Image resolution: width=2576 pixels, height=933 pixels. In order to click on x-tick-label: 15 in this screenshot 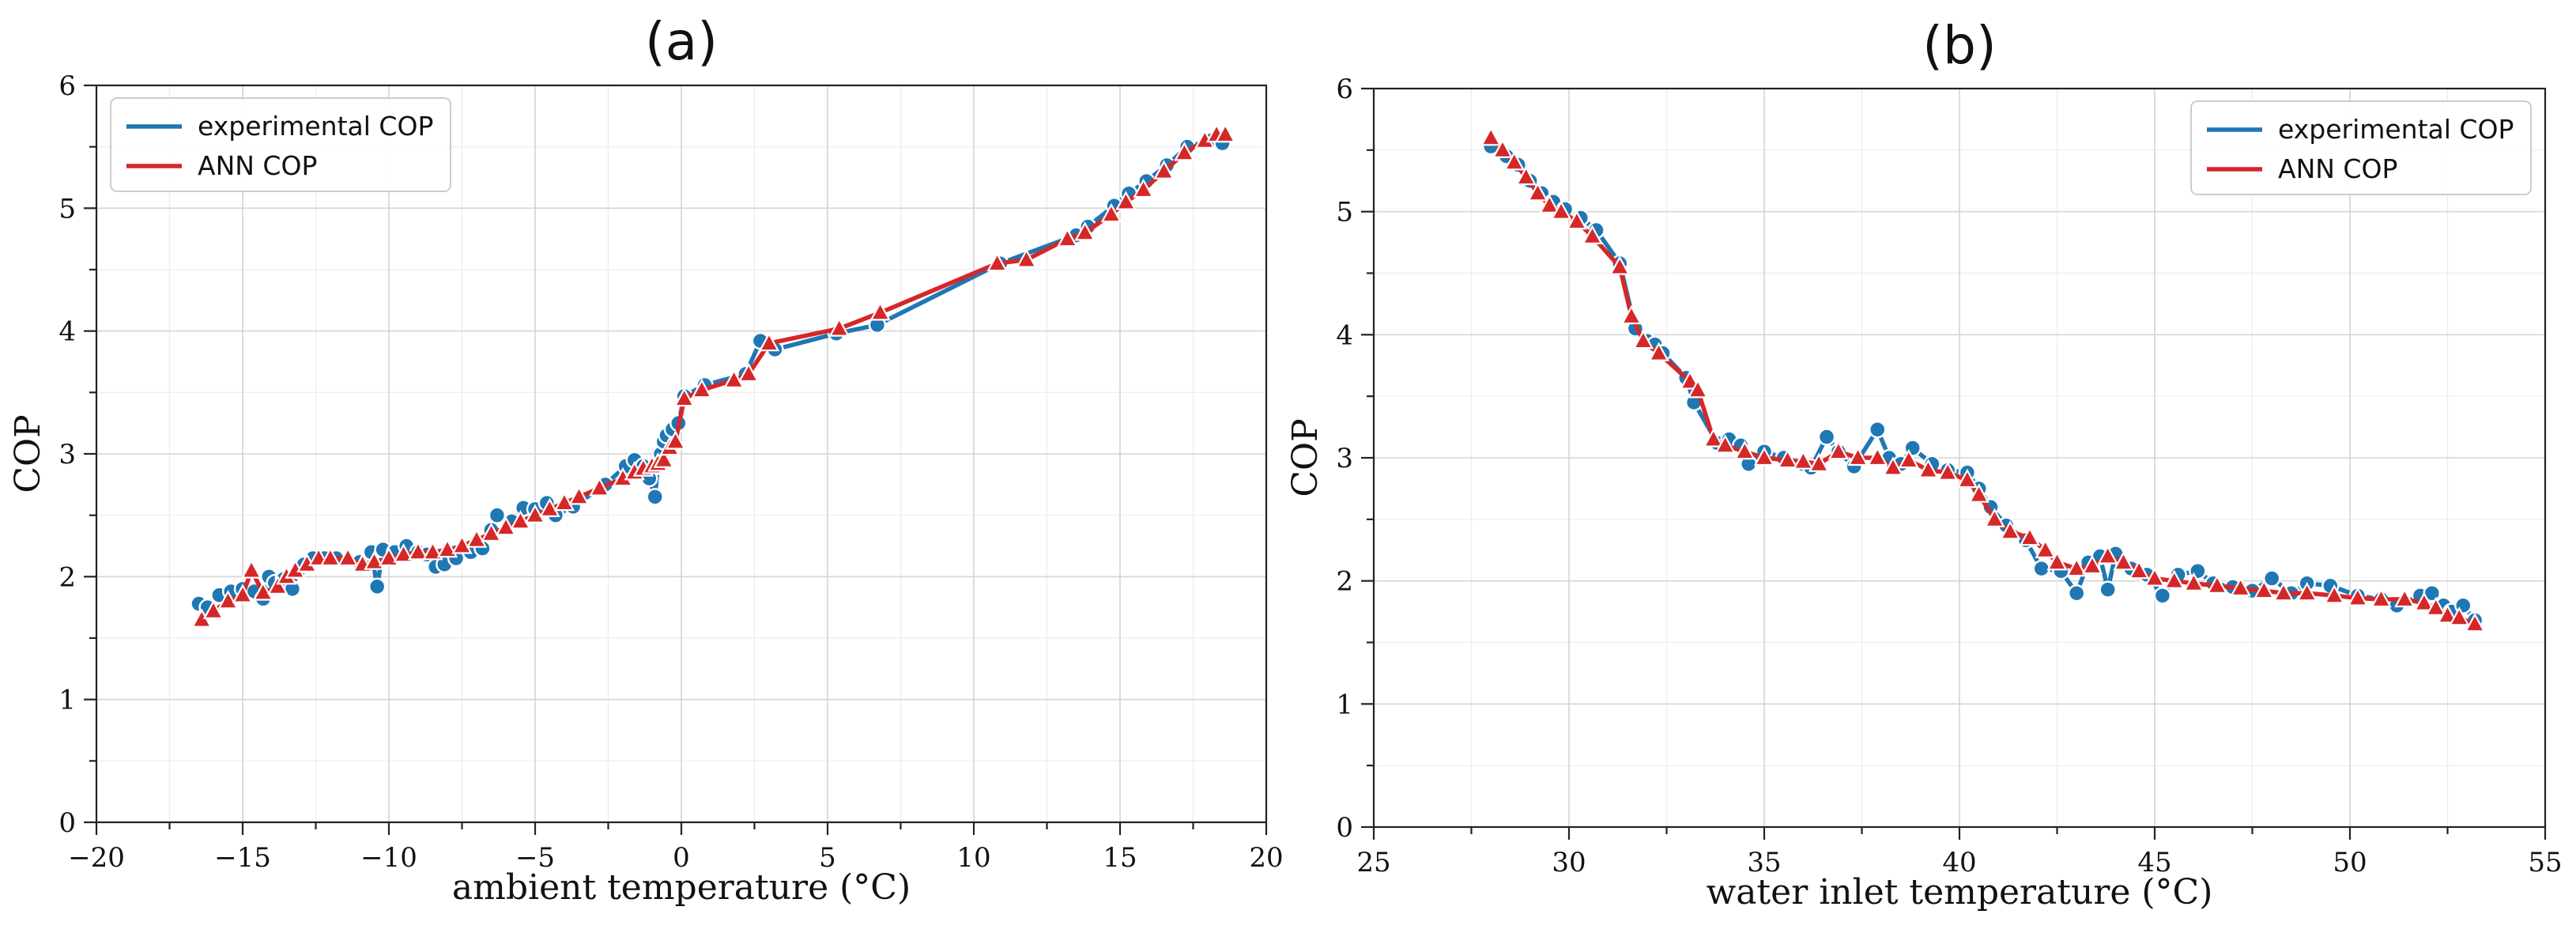, I will do `click(1120, 858)`.